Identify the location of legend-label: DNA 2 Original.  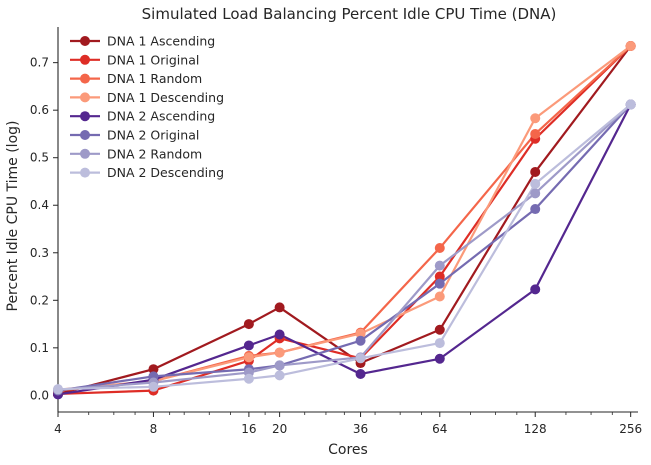
(153, 135).